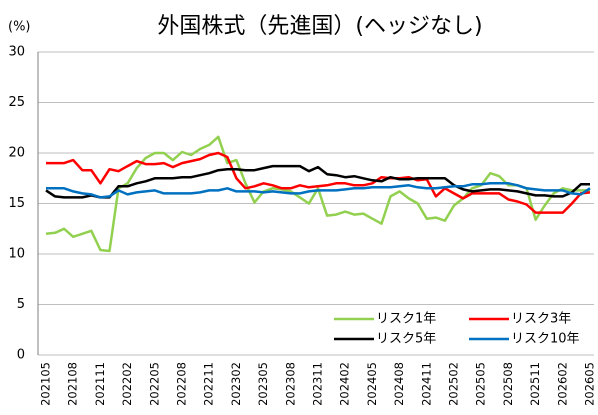 The width and height of the screenshot is (598, 415). Describe the element at coordinates (21, 355) in the screenshot. I see `y-tick-label: 0` at that location.